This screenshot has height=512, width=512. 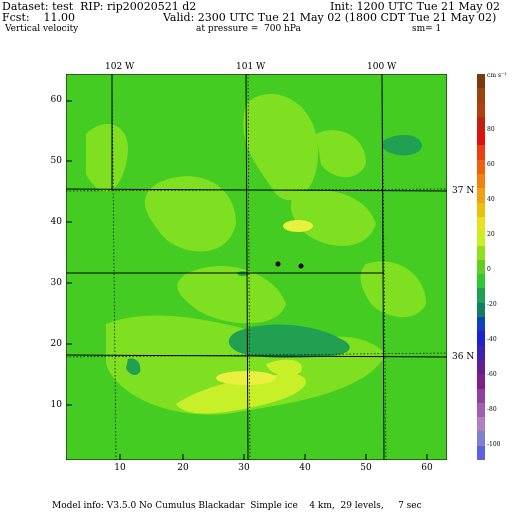 I want to click on colorbar-unit-label: cm s⁻¹, so click(x=497, y=75).